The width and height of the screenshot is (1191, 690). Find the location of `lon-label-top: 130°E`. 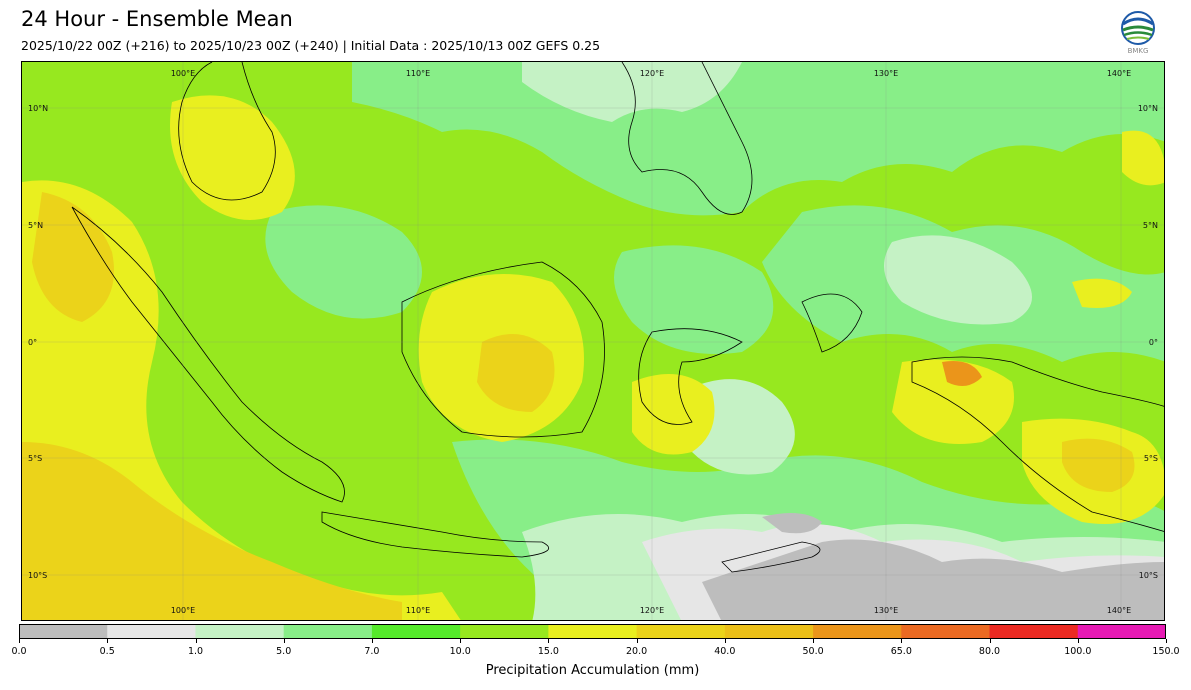

lon-label-top: 130°E is located at coordinates (886, 73).